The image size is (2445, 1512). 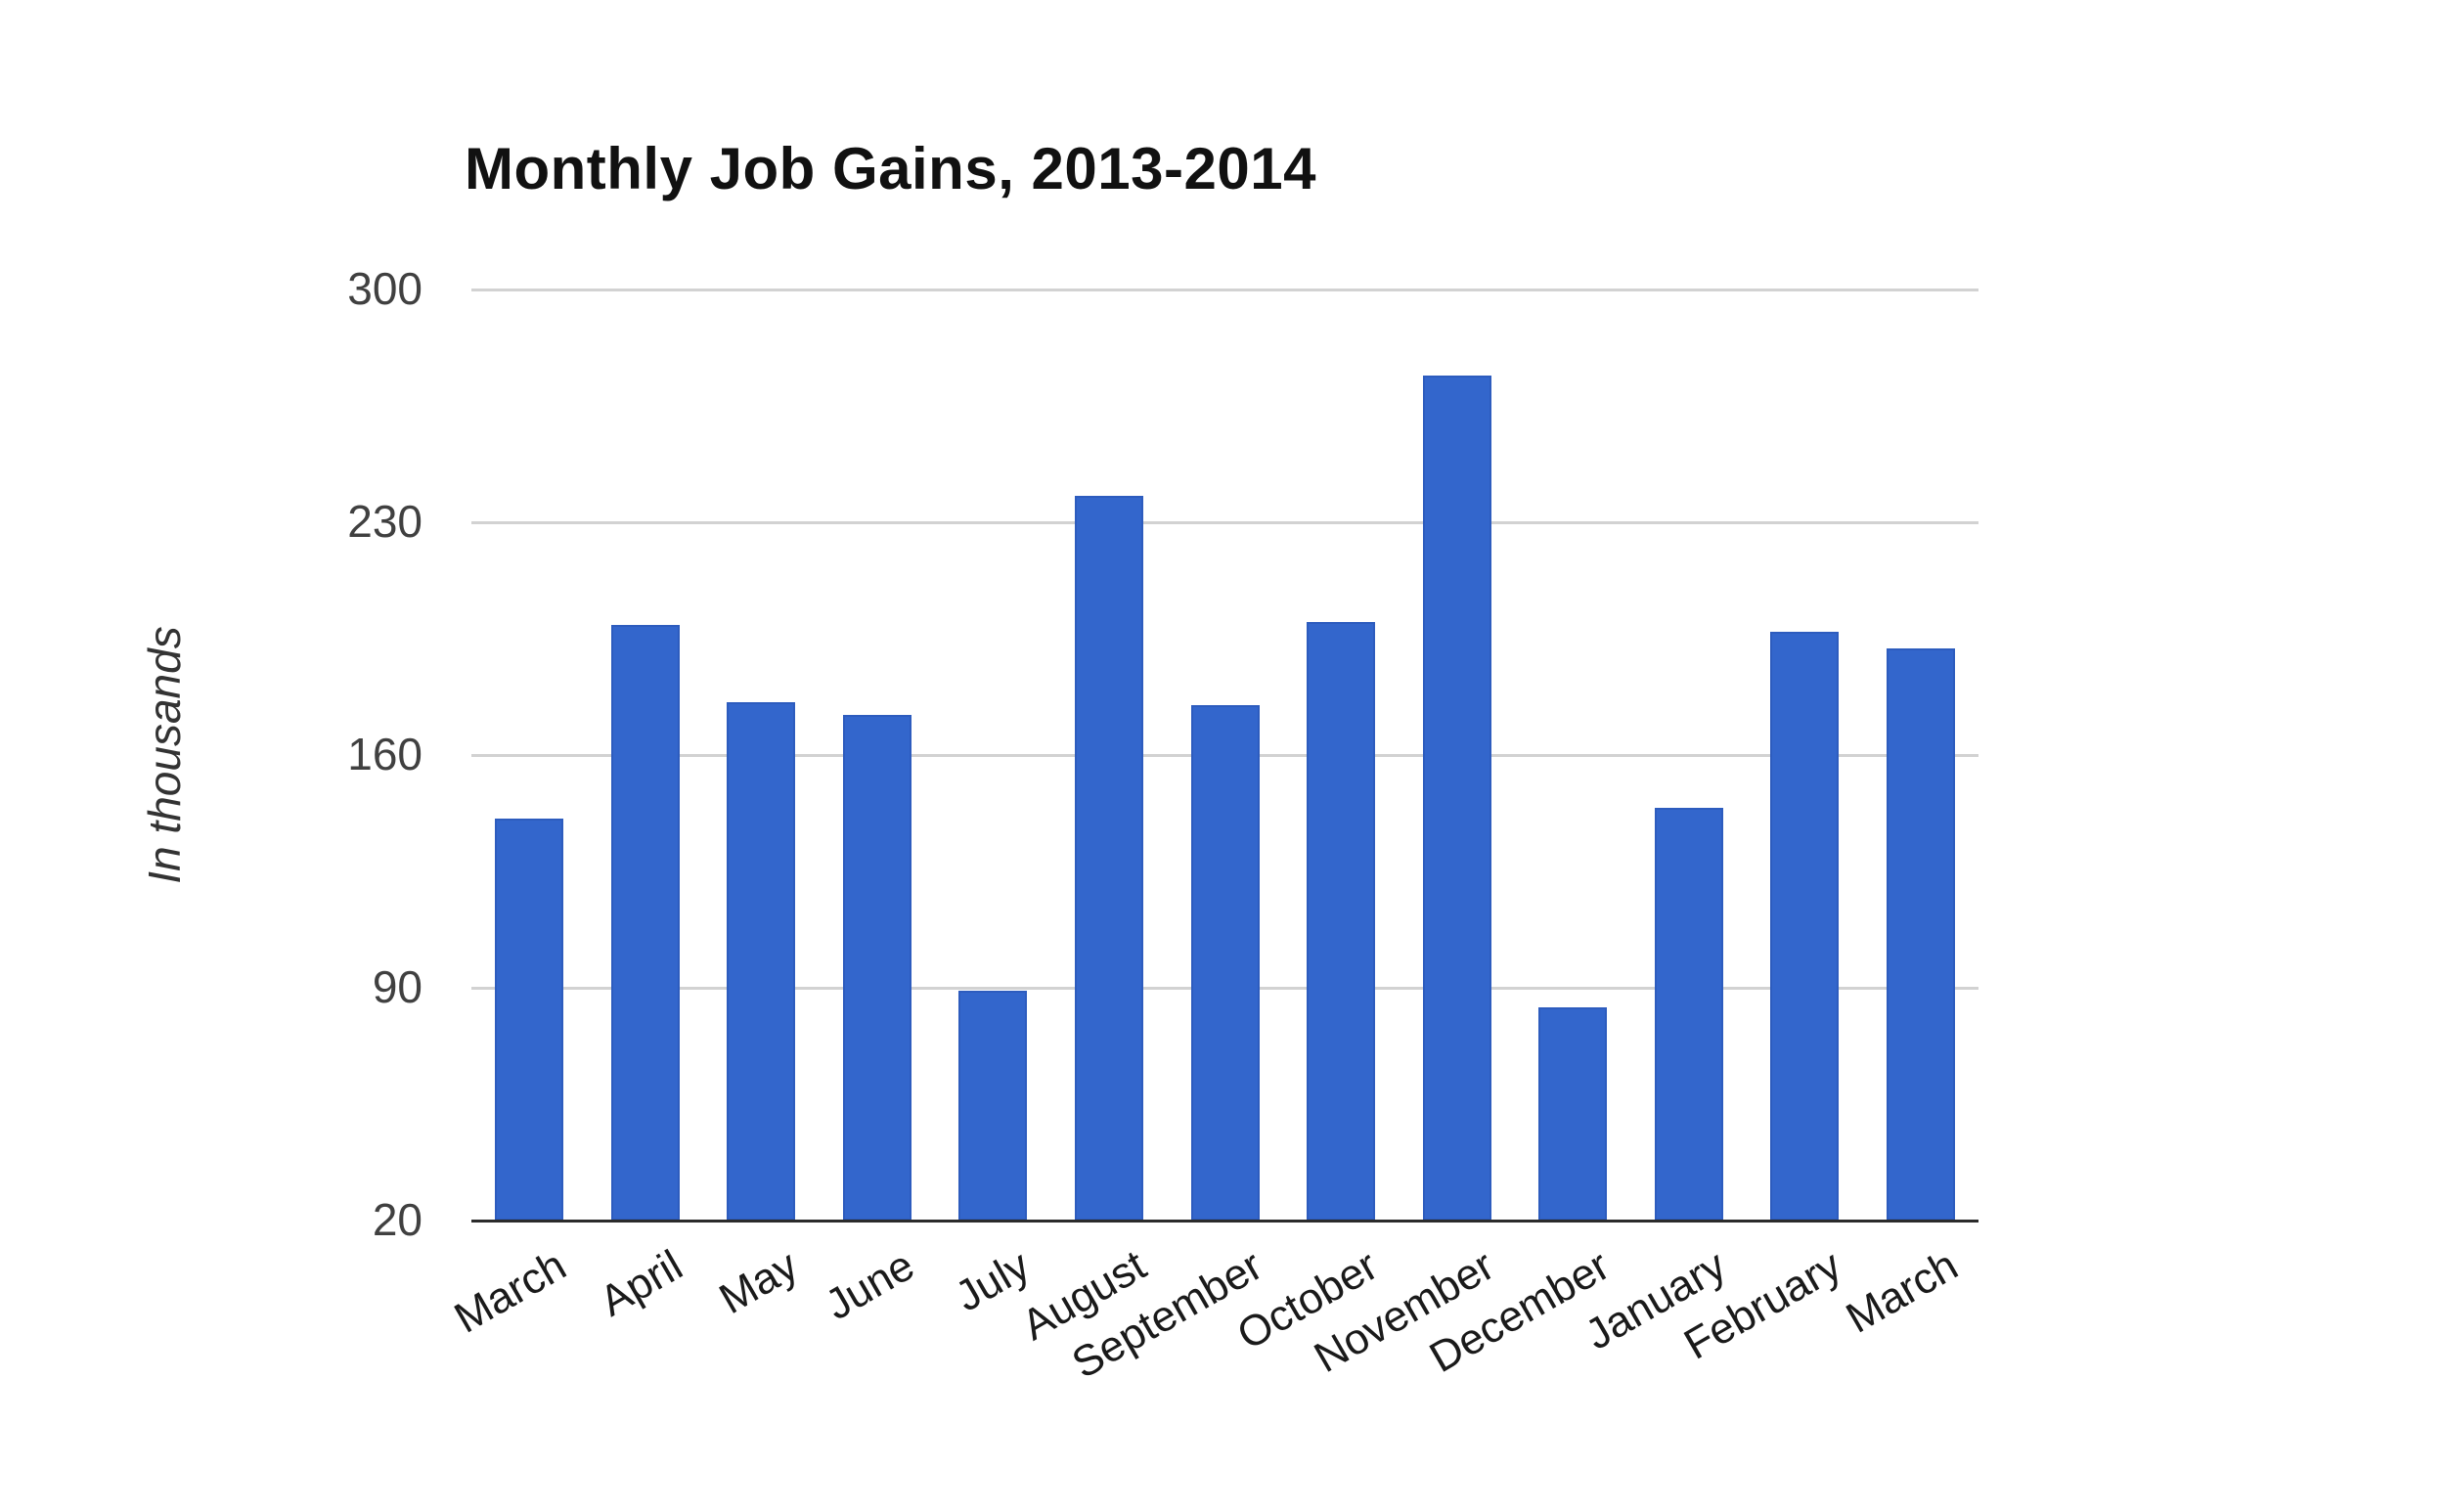 What do you see at coordinates (1108, 859) in the screenshot?
I see `bar-5-august` at bounding box center [1108, 859].